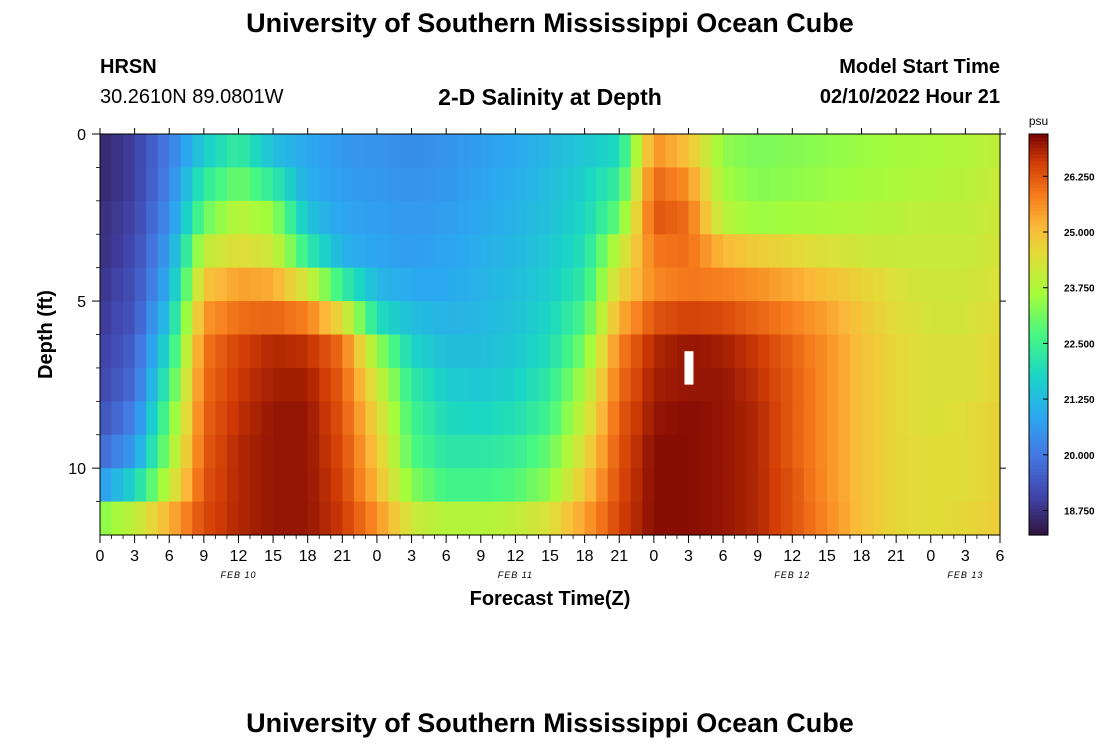 Image resolution: width=1100 pixels, height=750 pixels. I want to click on x-tick-label: 21, so click(619, 556).